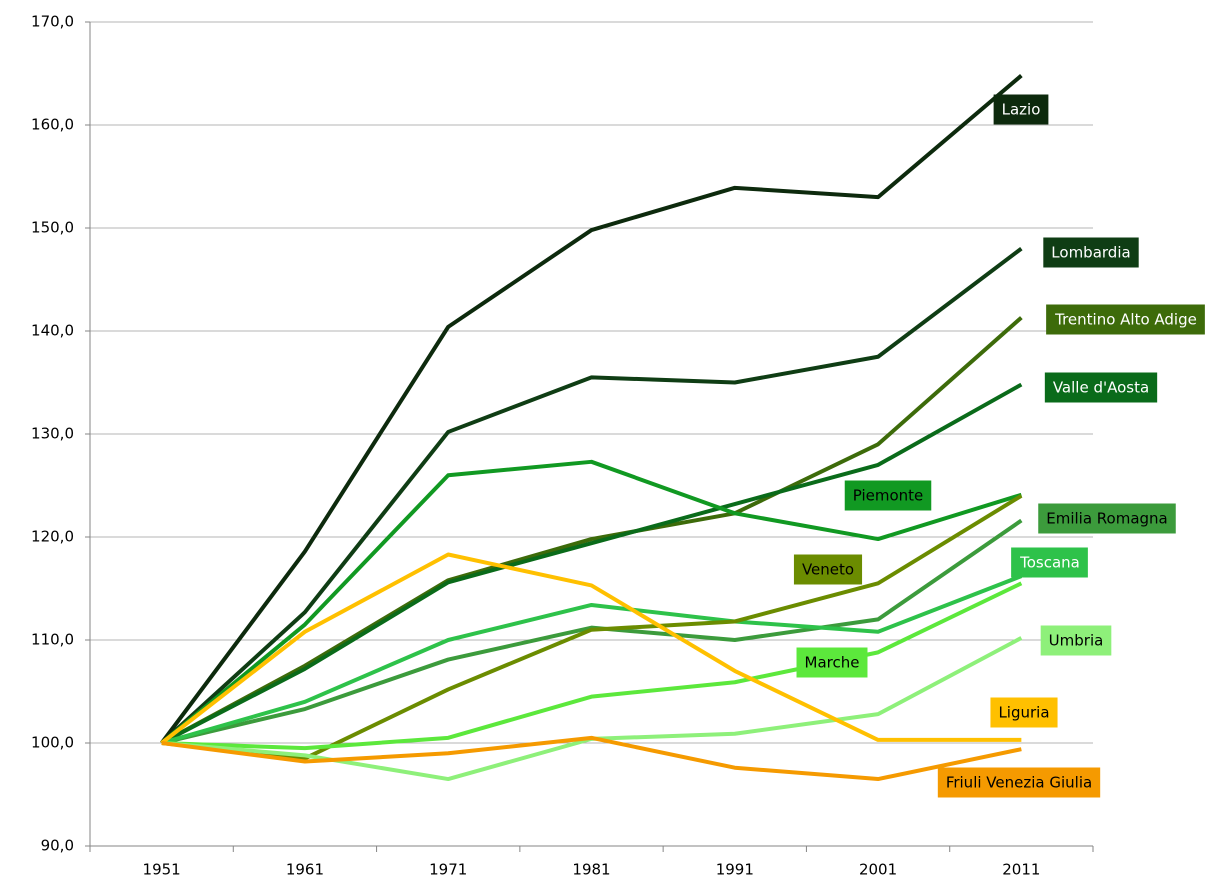 Image resolution: width=1229 pixels, height=889 pixels. I want to click on y-tick-label: 120,0, so click(52, 537).